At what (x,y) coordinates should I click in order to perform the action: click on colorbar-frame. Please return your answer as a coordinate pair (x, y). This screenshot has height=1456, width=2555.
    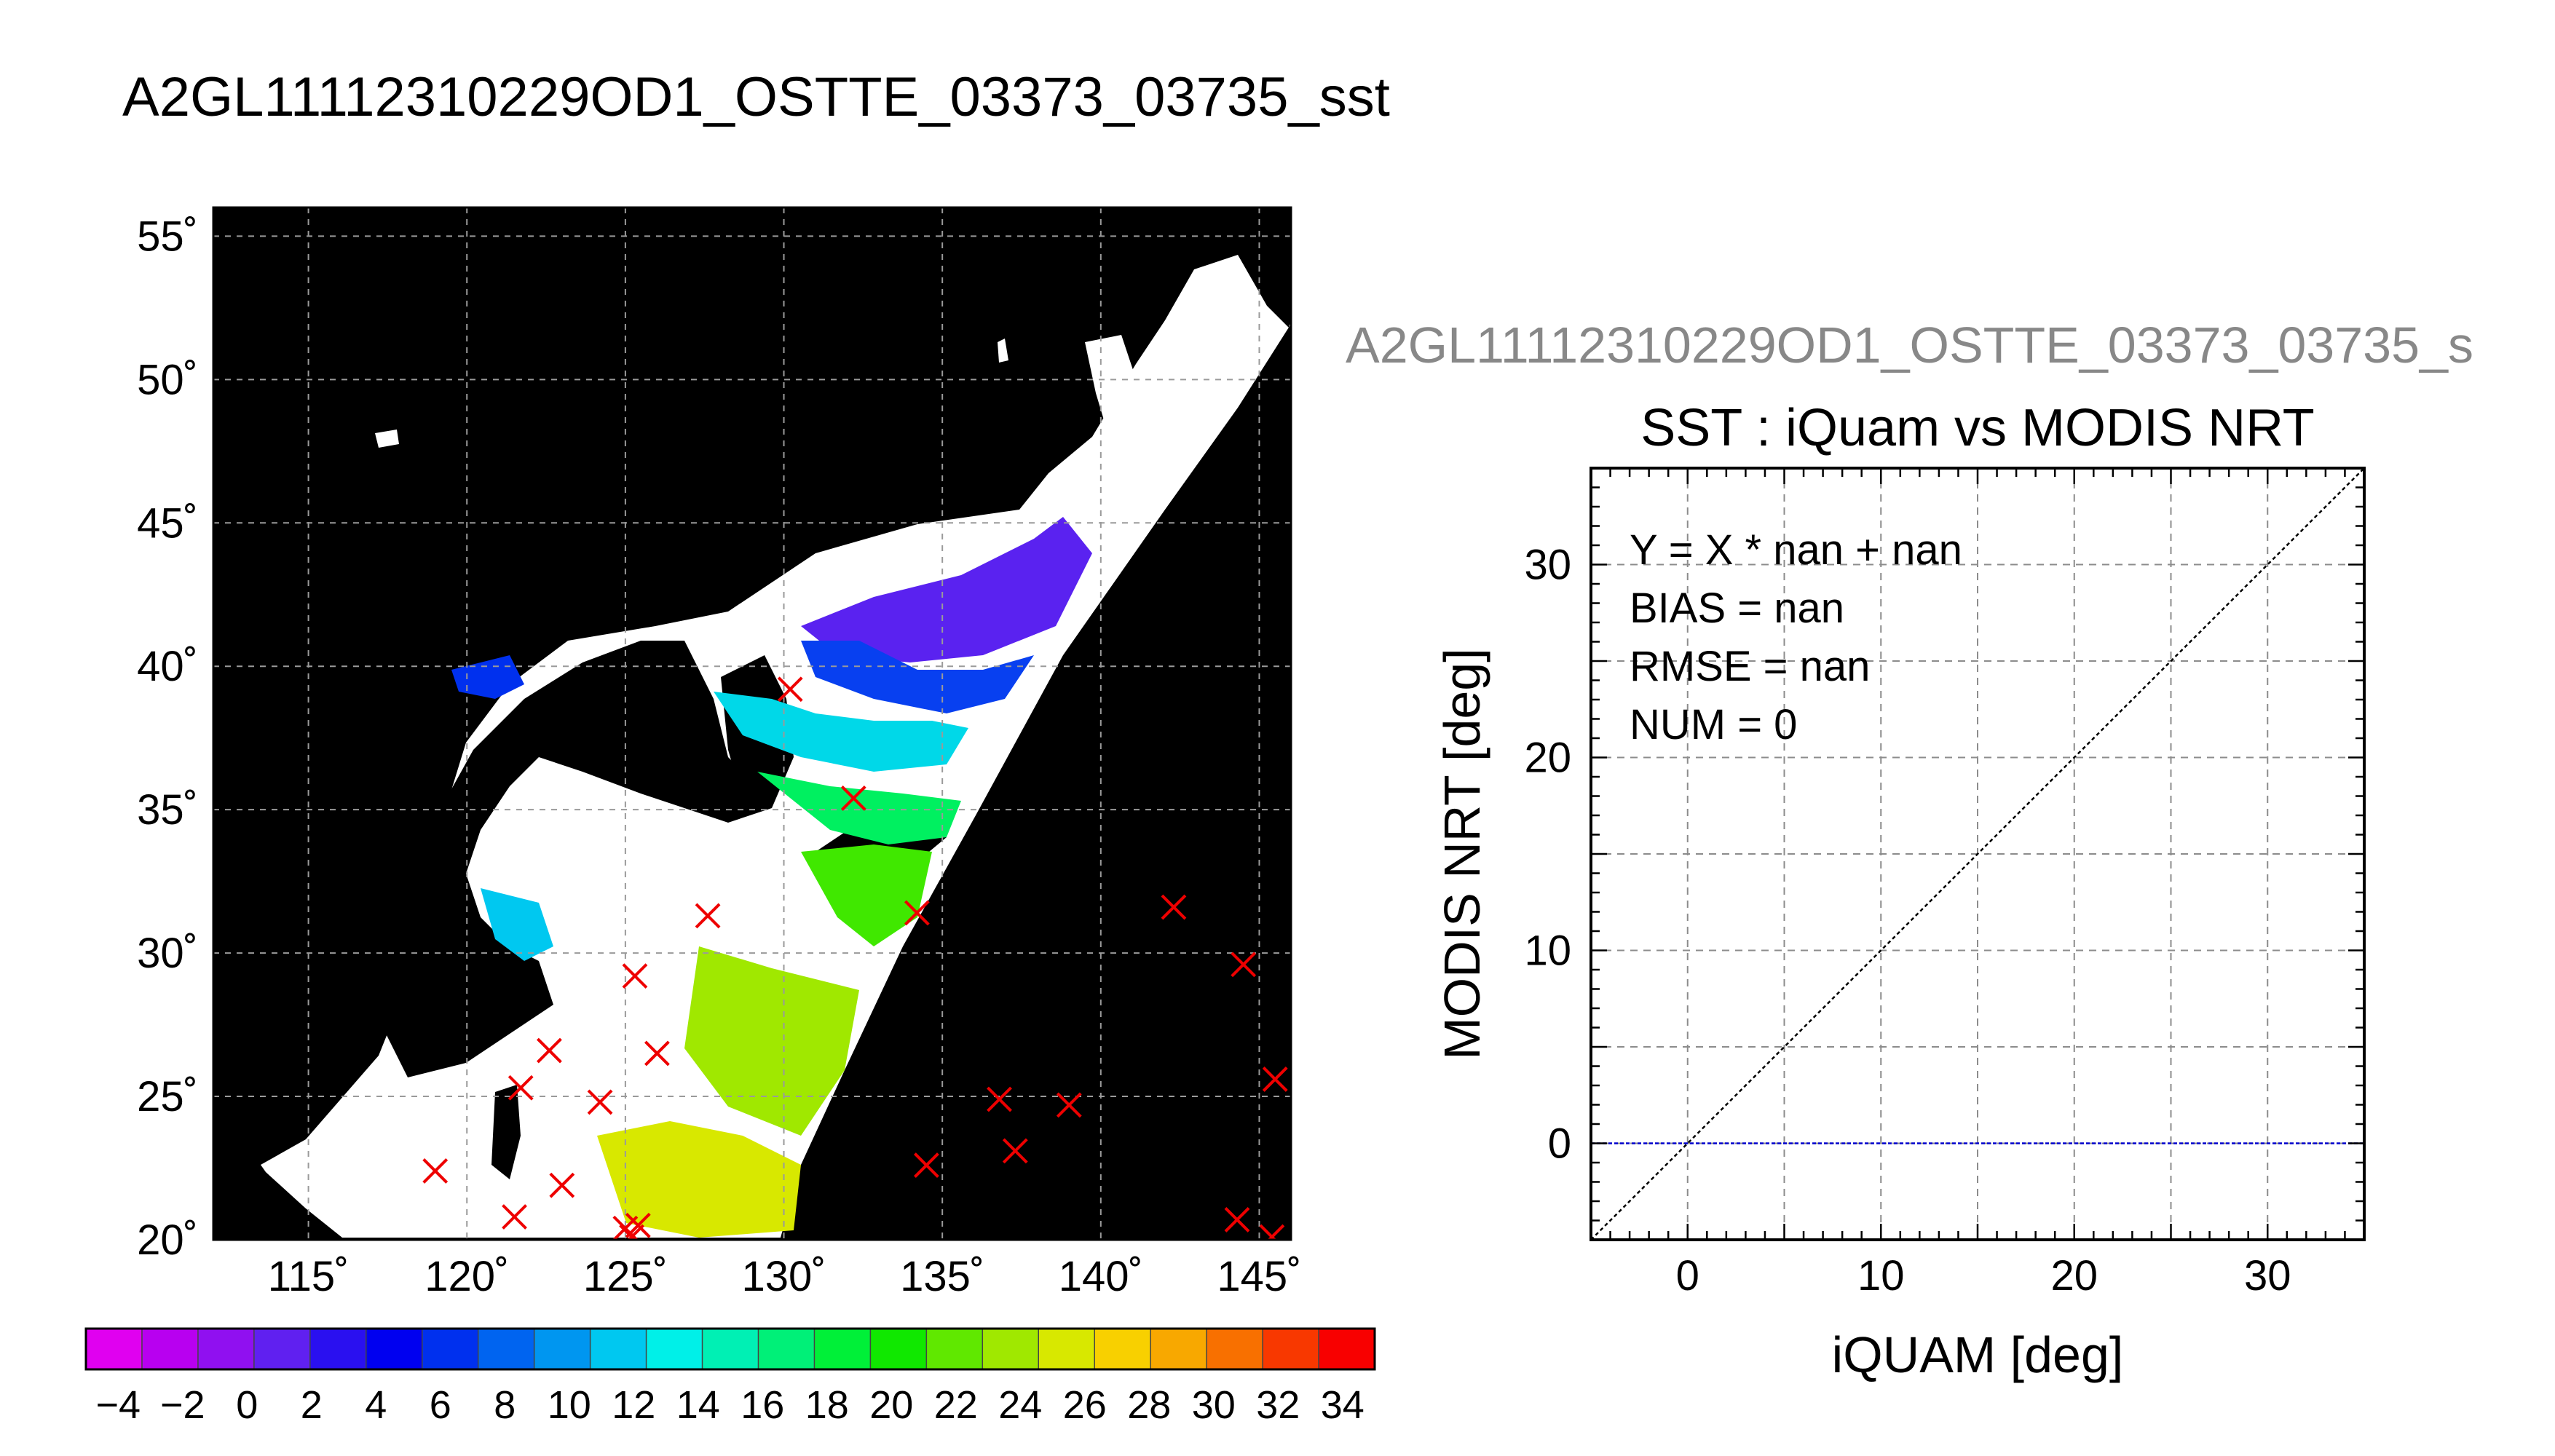
    Looking at the image, I should click on (730, 1349).